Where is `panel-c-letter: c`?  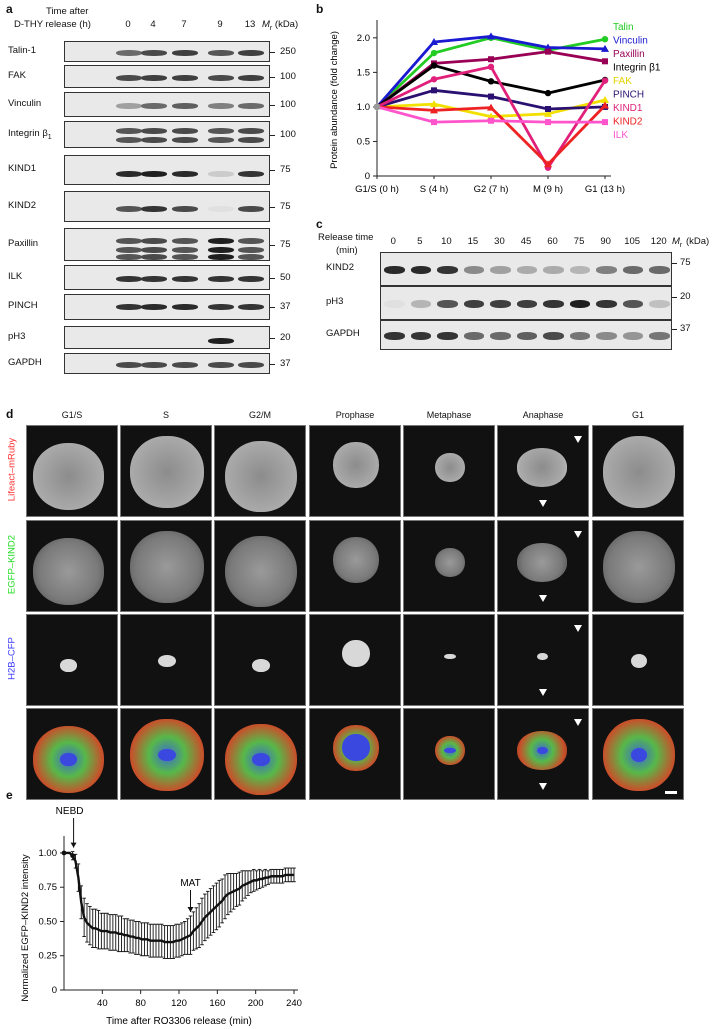
panel-c-letter: c is located at coordinates (319, 224).